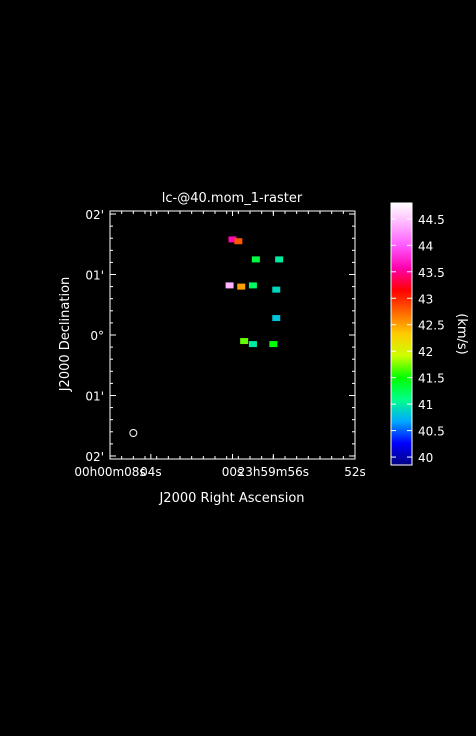  Describe the element at coordinates (109, 472) in the screenshot. I see `x-tick-label: 00h00m08s` at that location.